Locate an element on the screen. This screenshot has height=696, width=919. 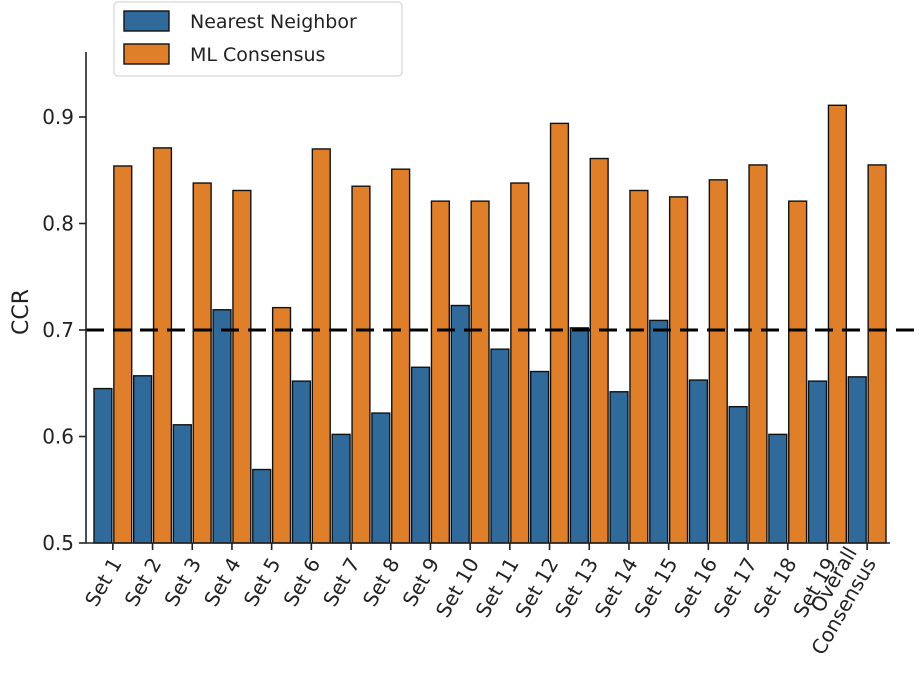
legend-label-nearest-neighbor: Nearest Neighbor is located at coordinates (273, 22).